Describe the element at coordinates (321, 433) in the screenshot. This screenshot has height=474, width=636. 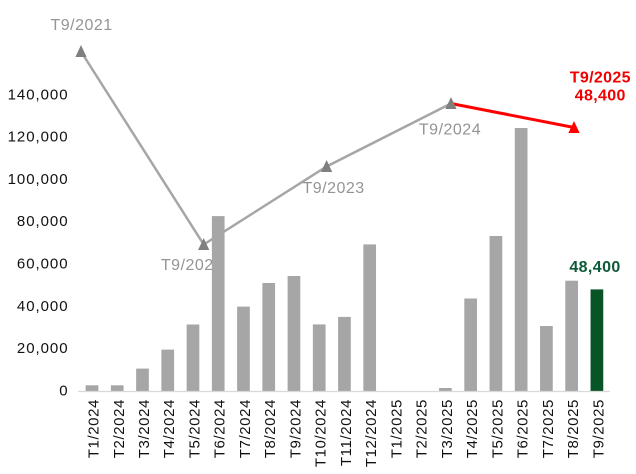
I see `svg-text: T10/2024` at that location.